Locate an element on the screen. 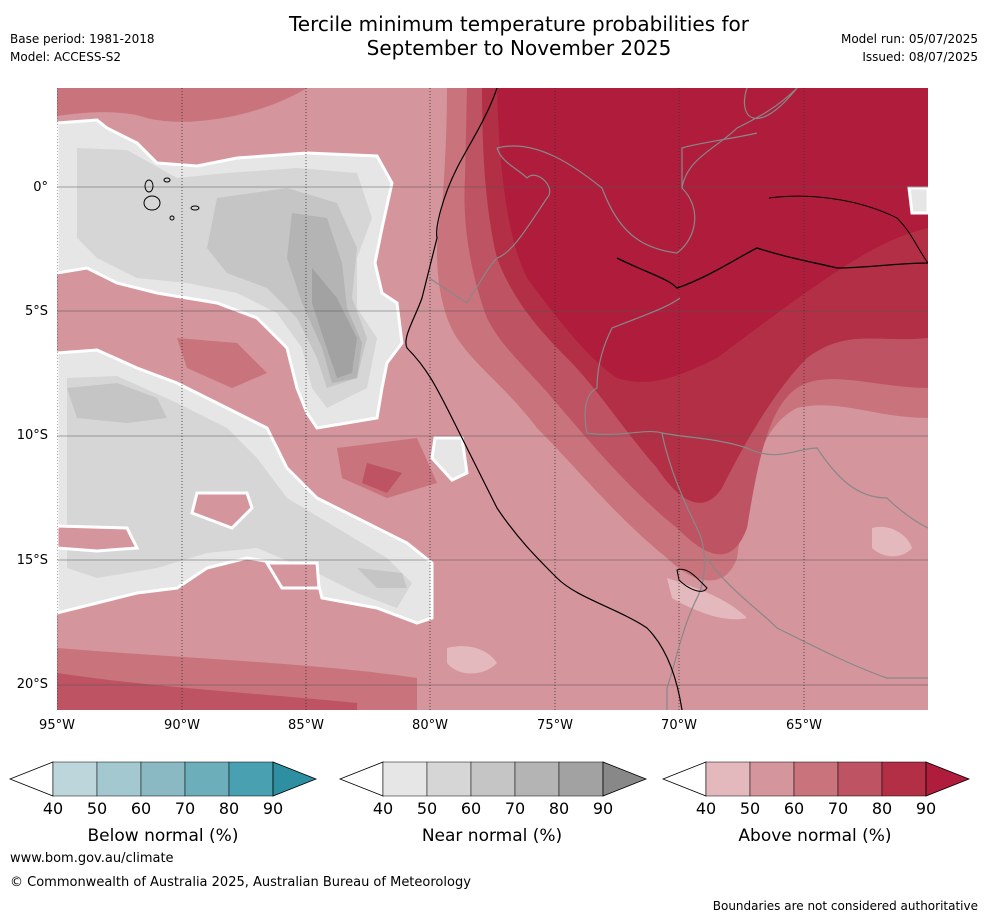  border-colombia-peru-brazil is located at coordinates (647, 171).